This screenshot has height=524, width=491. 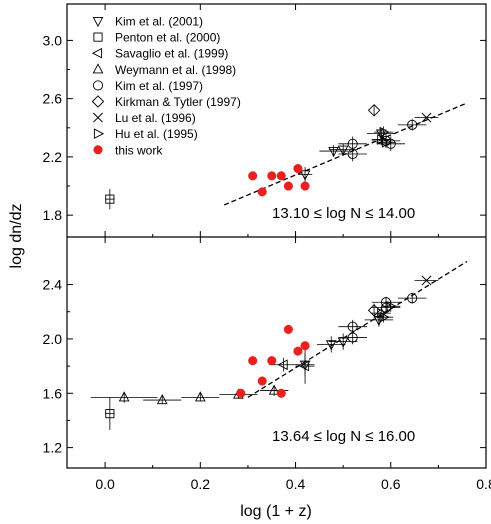 What do you see at coordinates (483, 484) in the screenshot?
I see `x-tick-label: 0.8` at bounding box center [483, 484].